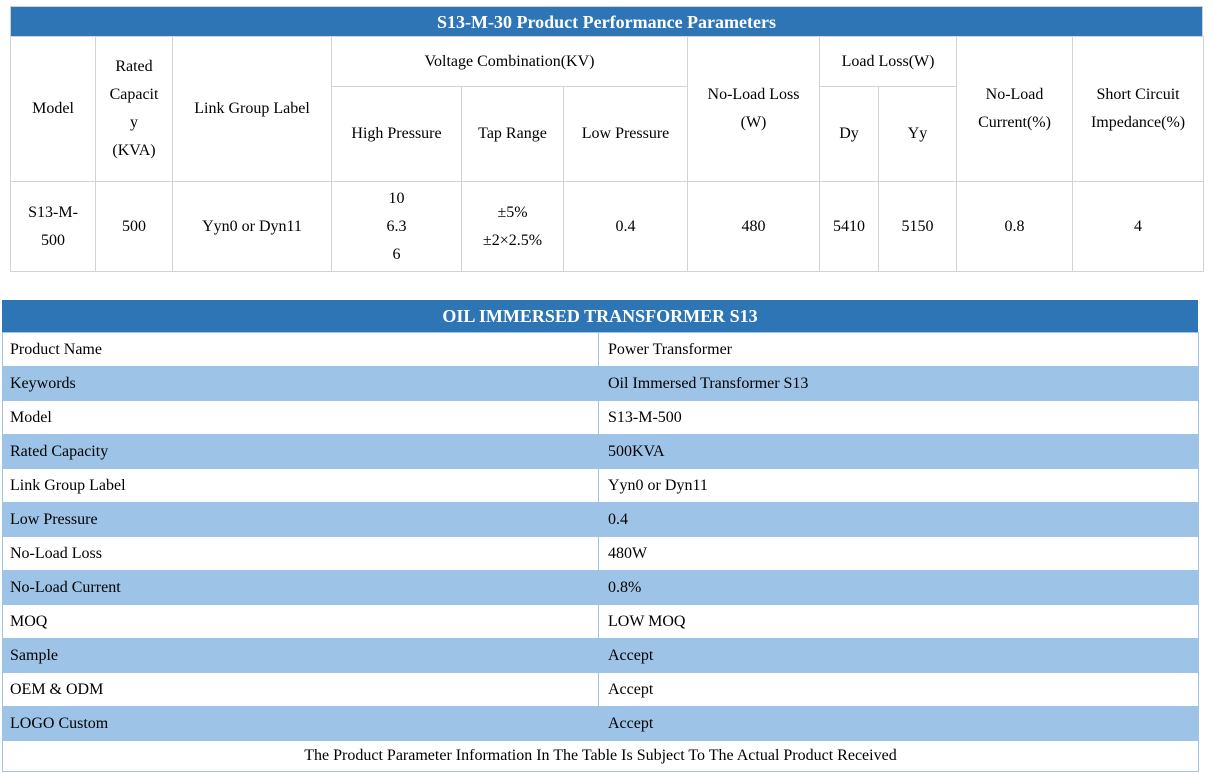  Describe the element at coordinates (252, 226) in the screenshot. I see `link-group-label-value-cell: Yyn0 or Dyn11` at that location.